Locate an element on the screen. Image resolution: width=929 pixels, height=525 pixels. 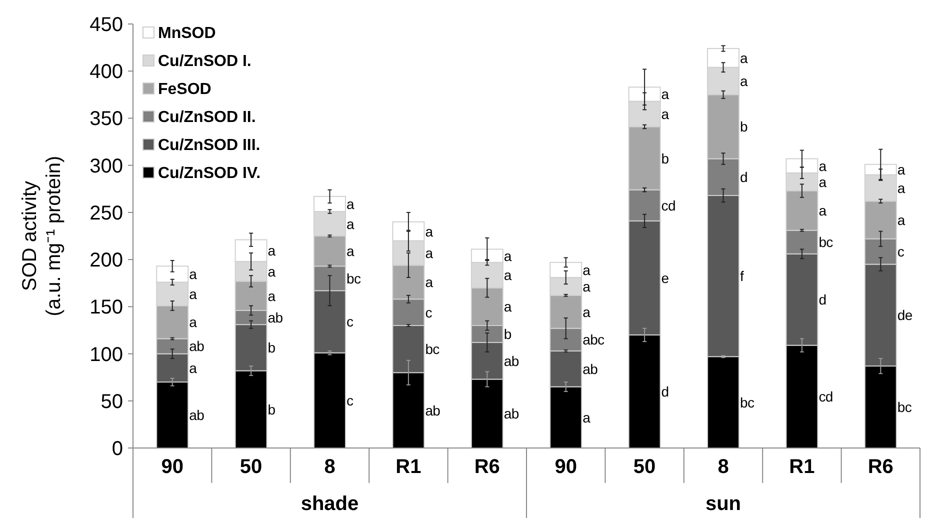
text: sun is located at coordinates (723, 504).